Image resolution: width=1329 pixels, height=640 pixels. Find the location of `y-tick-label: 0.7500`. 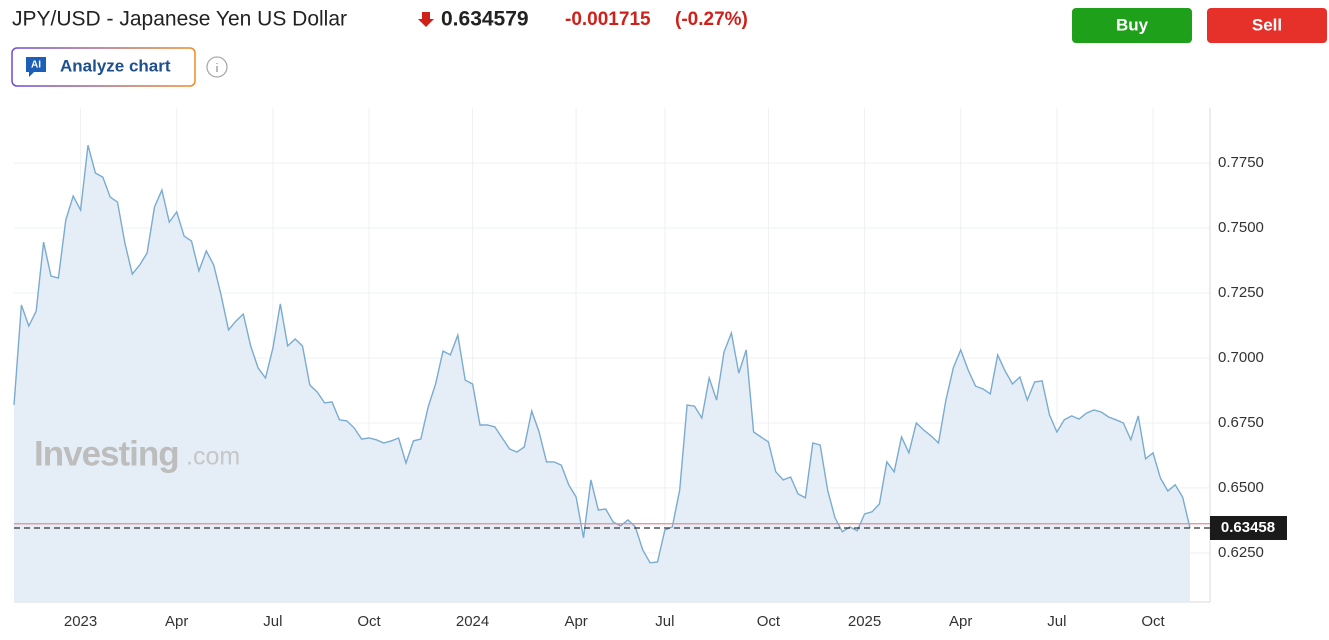

y-tick-label: 0.7500 is located at coordinates (1241, 227).